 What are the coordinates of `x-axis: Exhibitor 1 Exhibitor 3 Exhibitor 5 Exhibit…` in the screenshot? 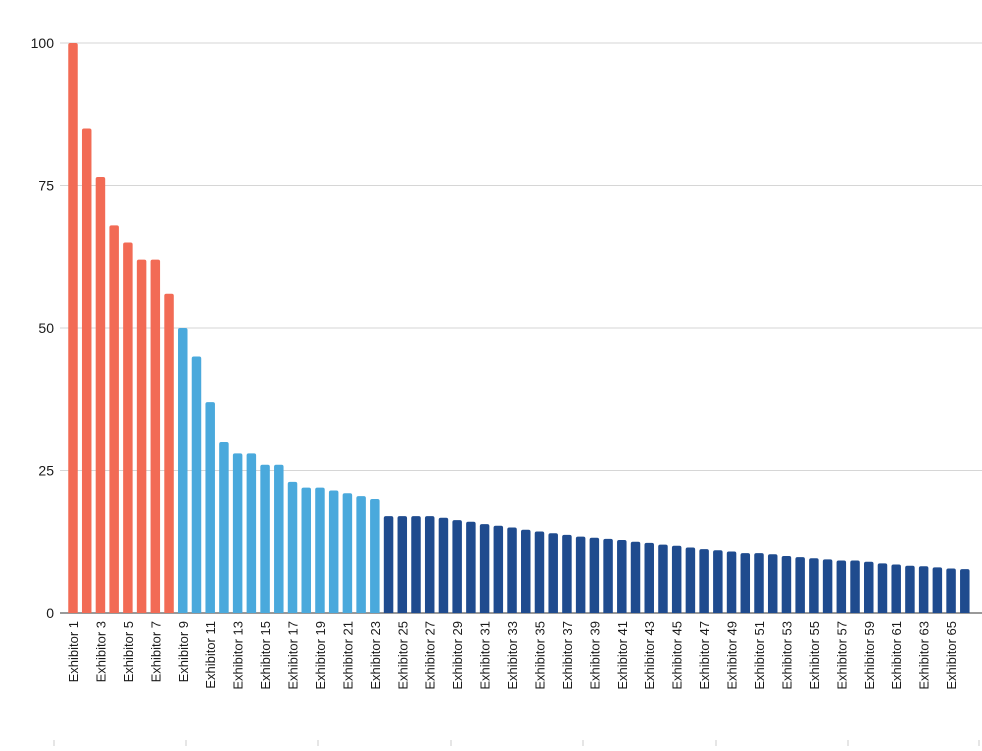 It's located at (512, 655).